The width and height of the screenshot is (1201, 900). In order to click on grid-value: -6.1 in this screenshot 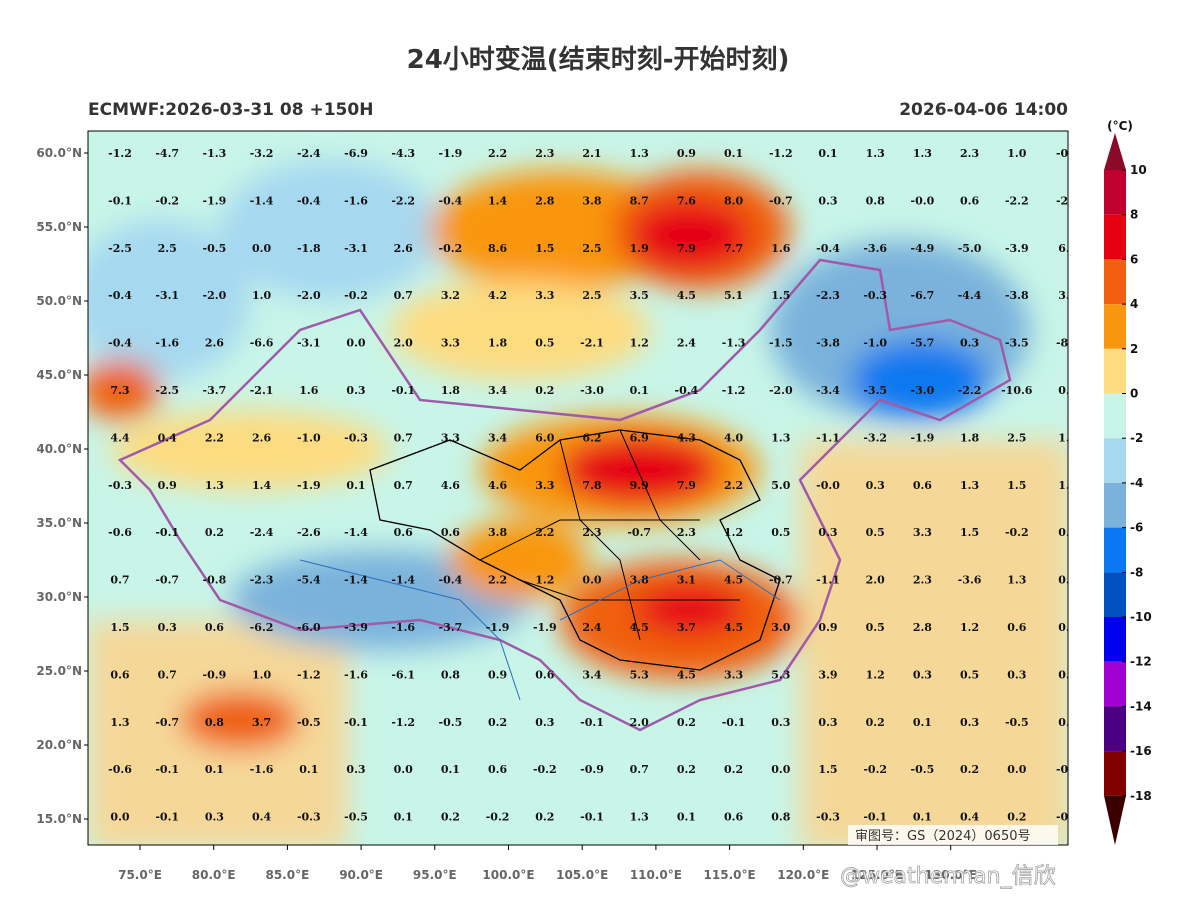, I will do `click(403, 674)`.